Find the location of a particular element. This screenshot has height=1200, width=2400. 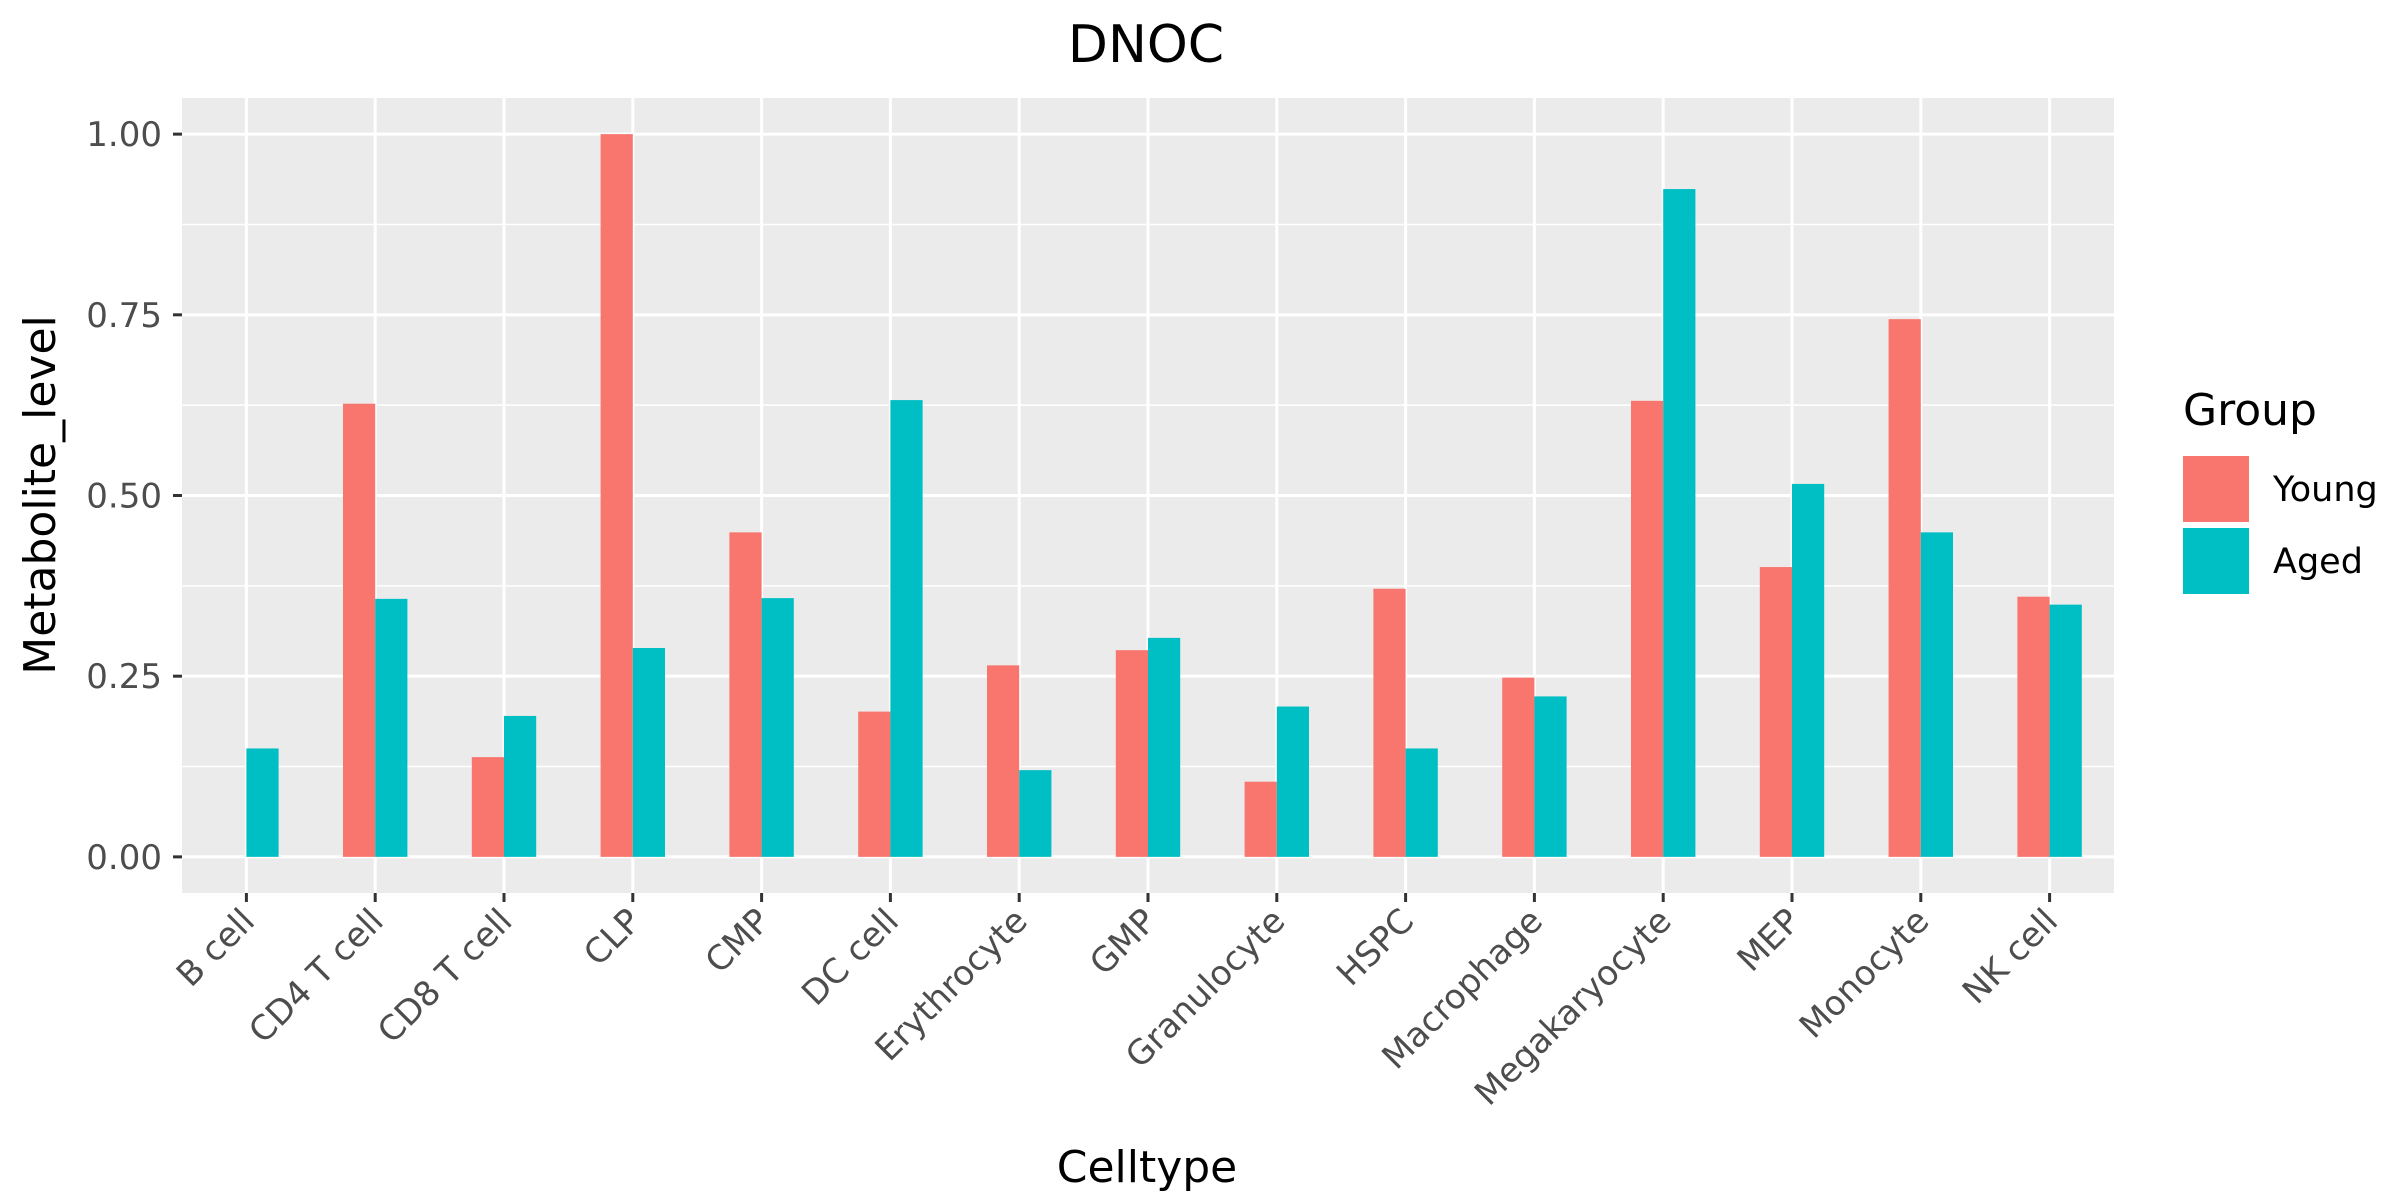

bar-aged-b-cell is located at coordinates (262, 802).